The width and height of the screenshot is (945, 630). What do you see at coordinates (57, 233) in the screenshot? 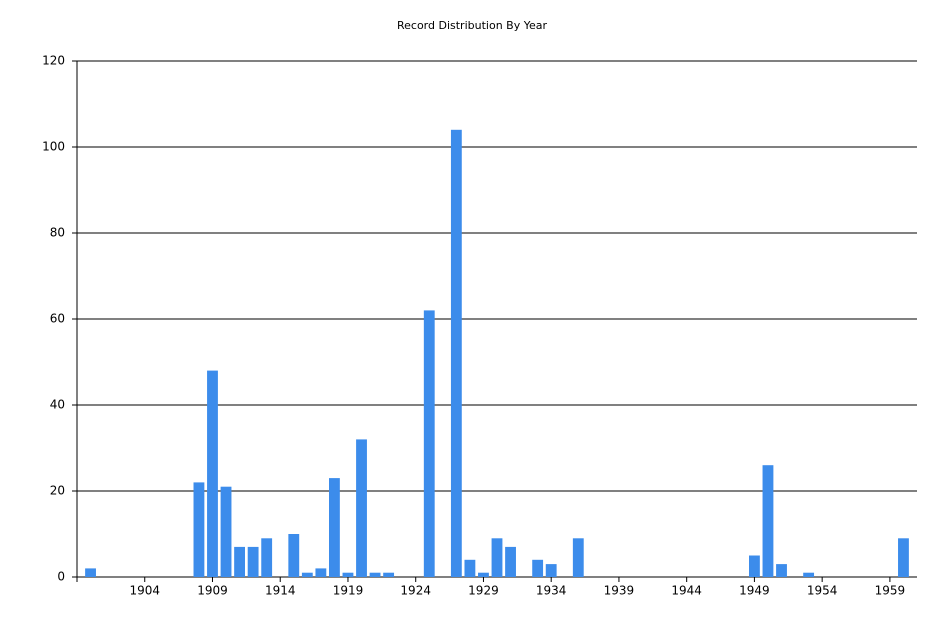
I see `y-tick-label: 80` at bounding box center [57, 233].